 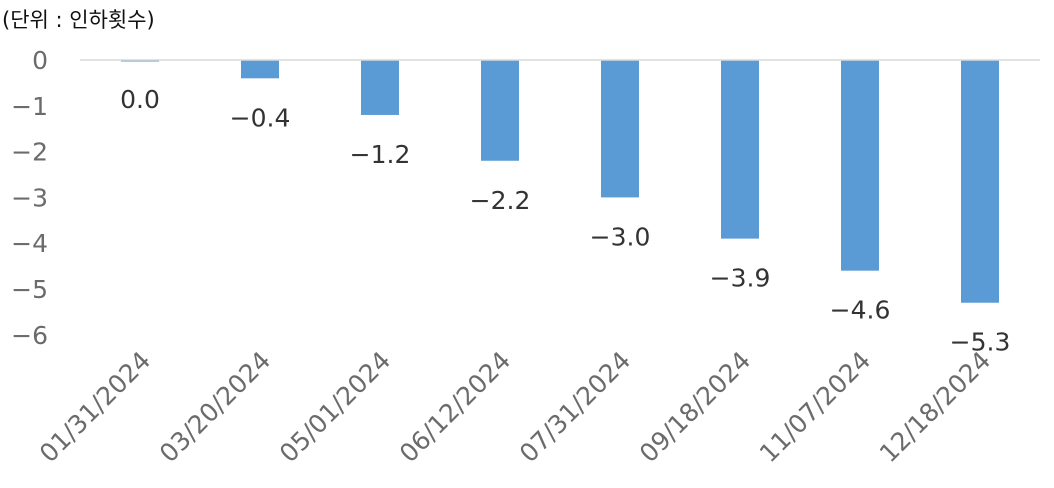 I want to click on x-category-label: 09/18/2024, so click(x=695, y=407).